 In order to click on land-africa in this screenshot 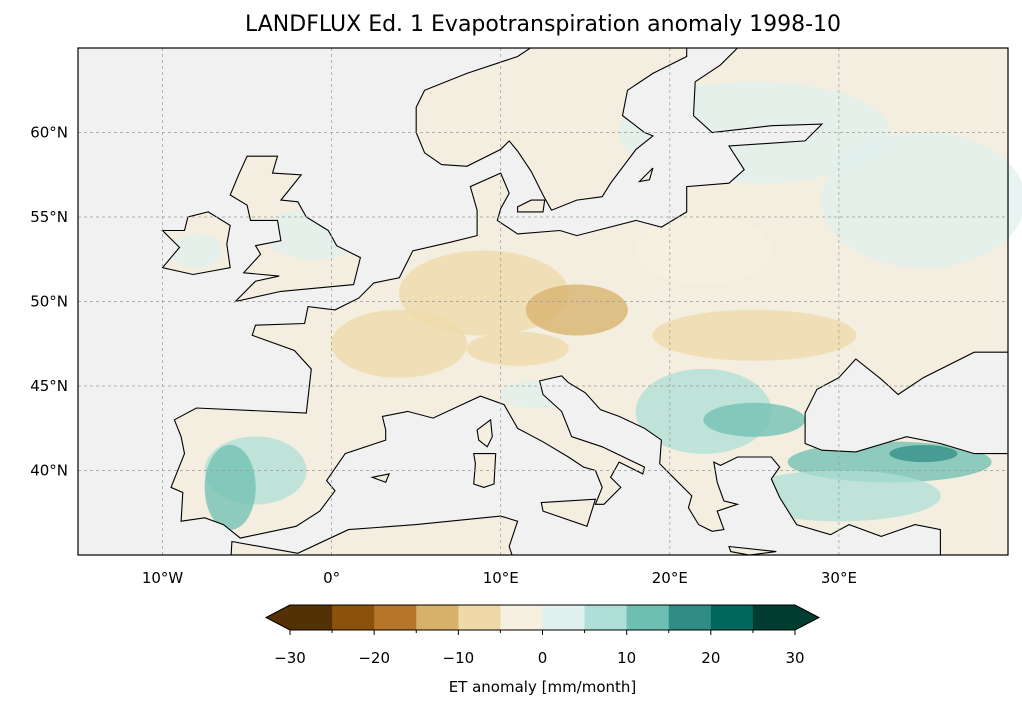, I will do `click(374, 535)`.